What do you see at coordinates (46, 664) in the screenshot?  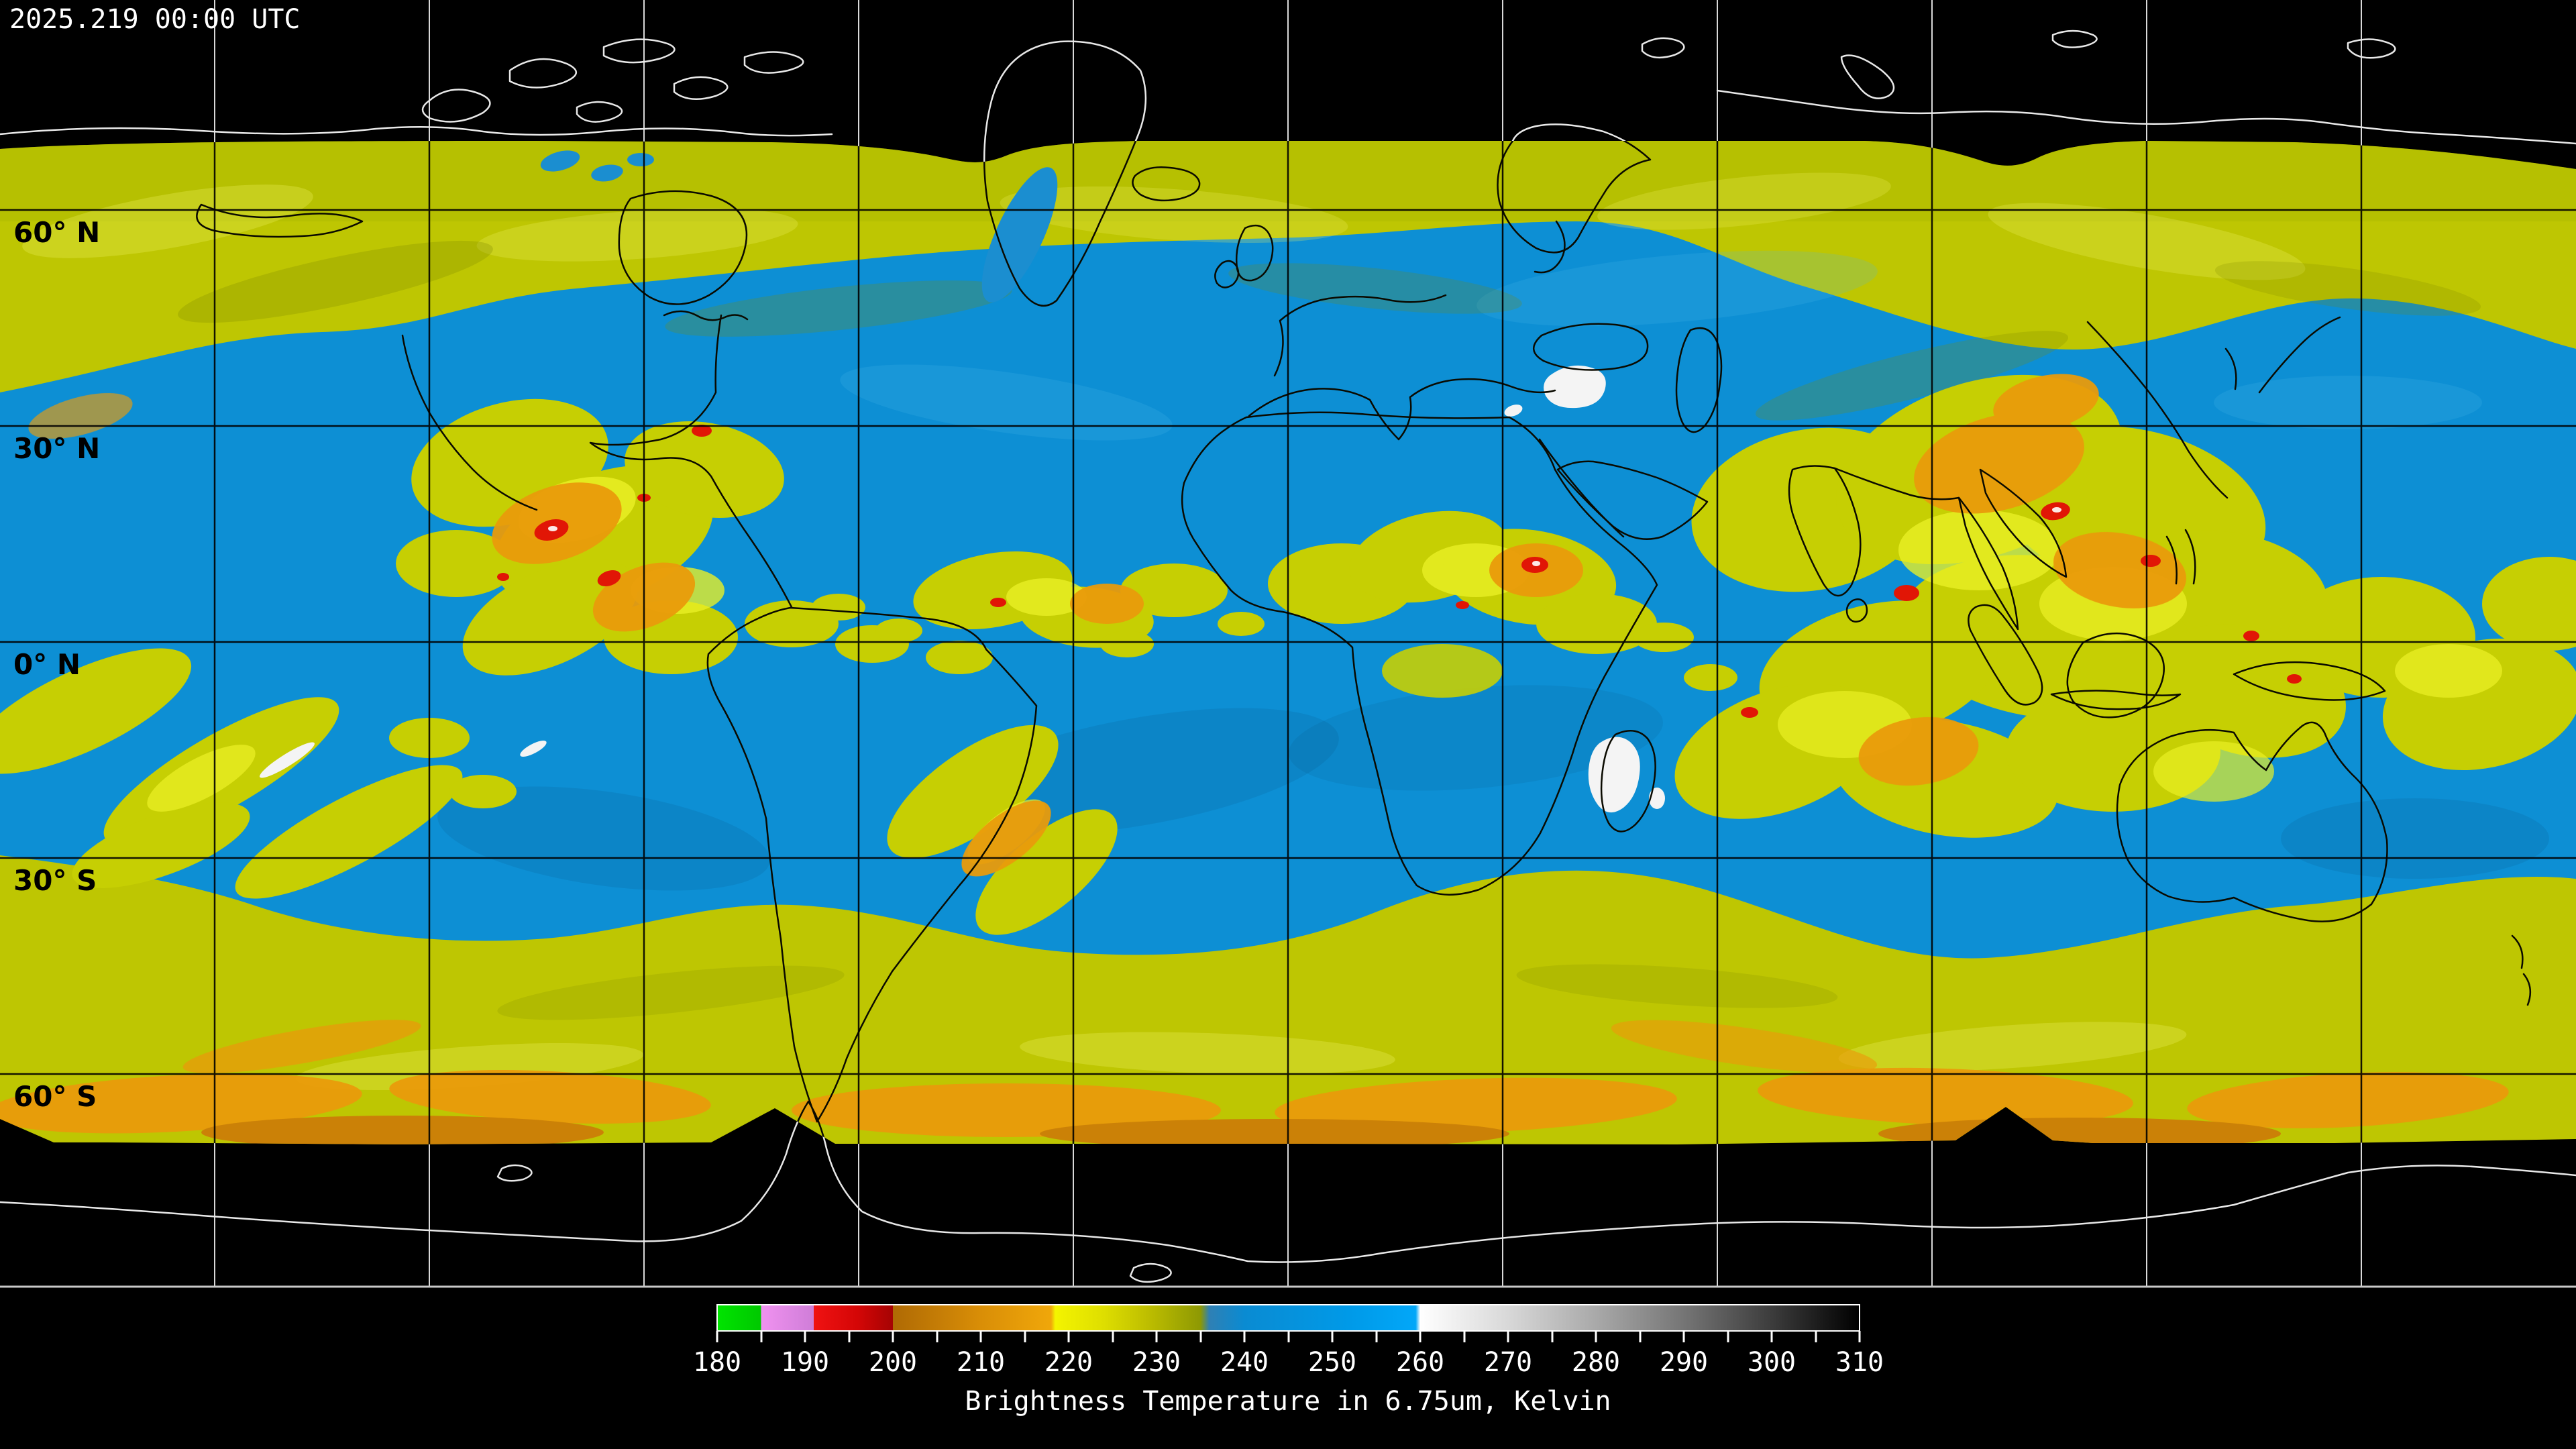 I see `lat-label-0n: 0° N` at bounding box center [46, 664].